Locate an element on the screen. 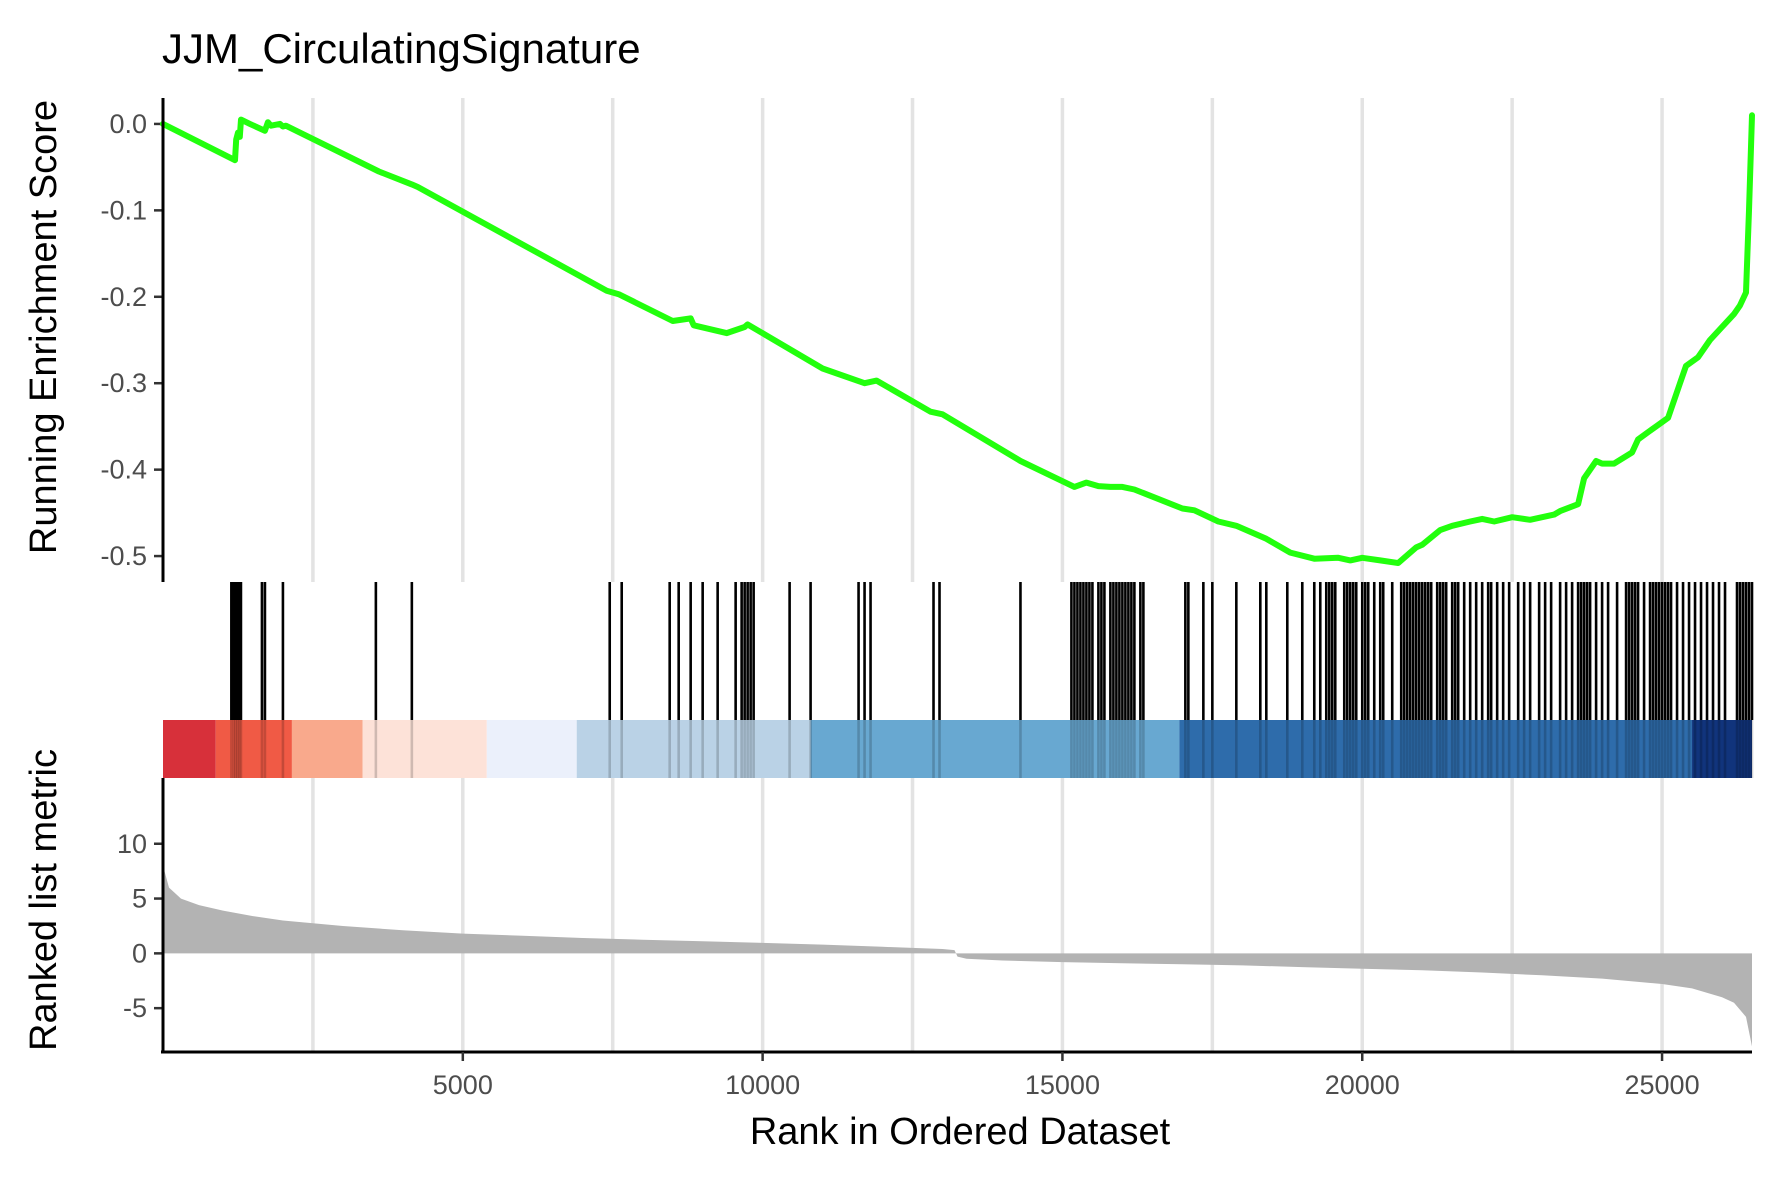 The image size is (1771, 1181). es-y-tick-label: -0.2 is located at coordinates (123, 297).